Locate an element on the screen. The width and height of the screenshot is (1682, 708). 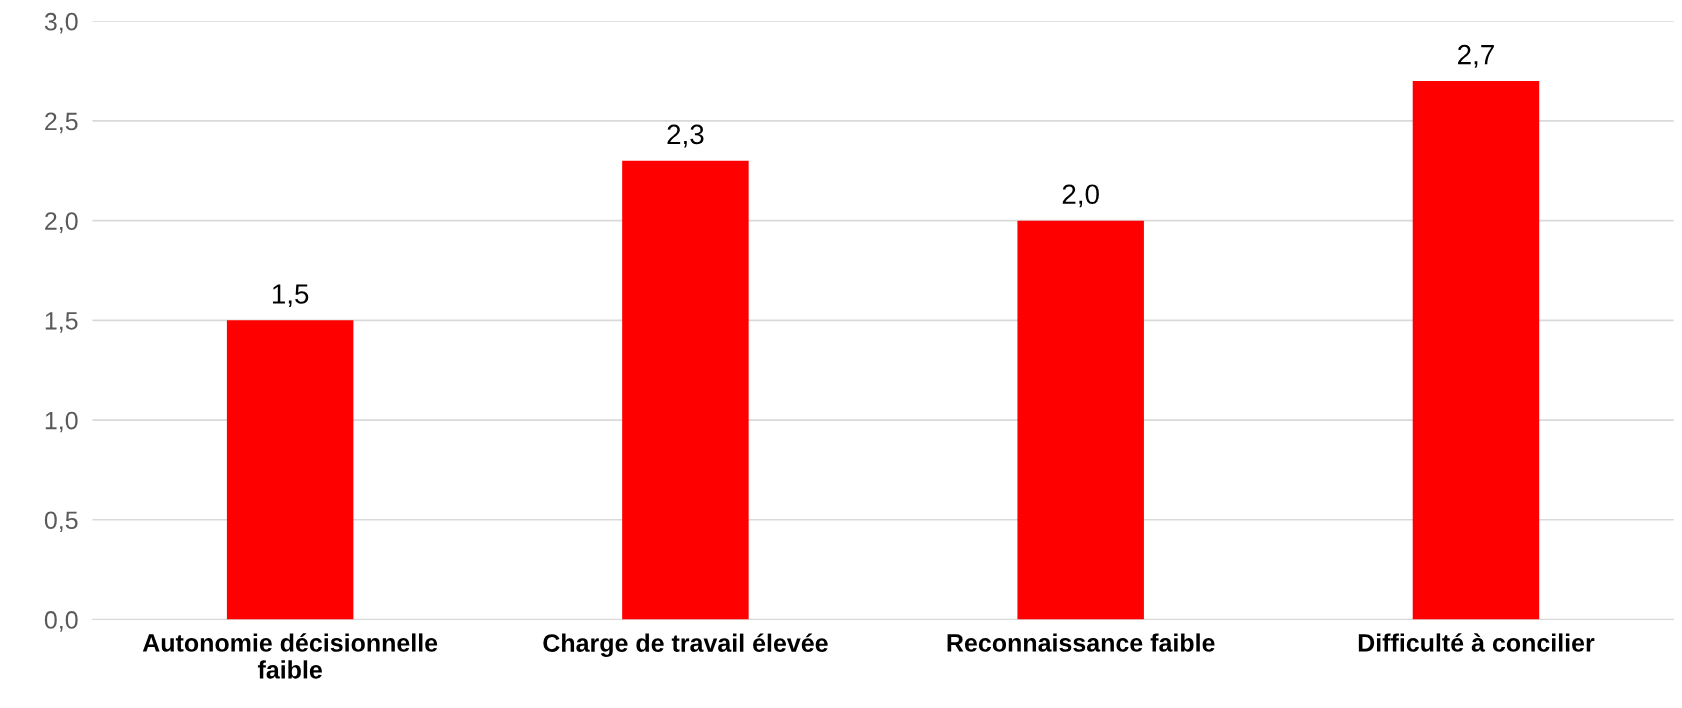
y-tick-label: 1,0 is located at coordinates (61, 422).